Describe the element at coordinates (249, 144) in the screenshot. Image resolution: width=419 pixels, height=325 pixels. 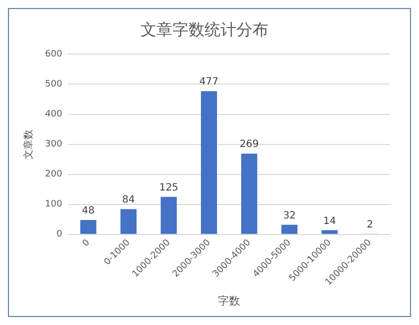
I see `data-label: 269` at that location.